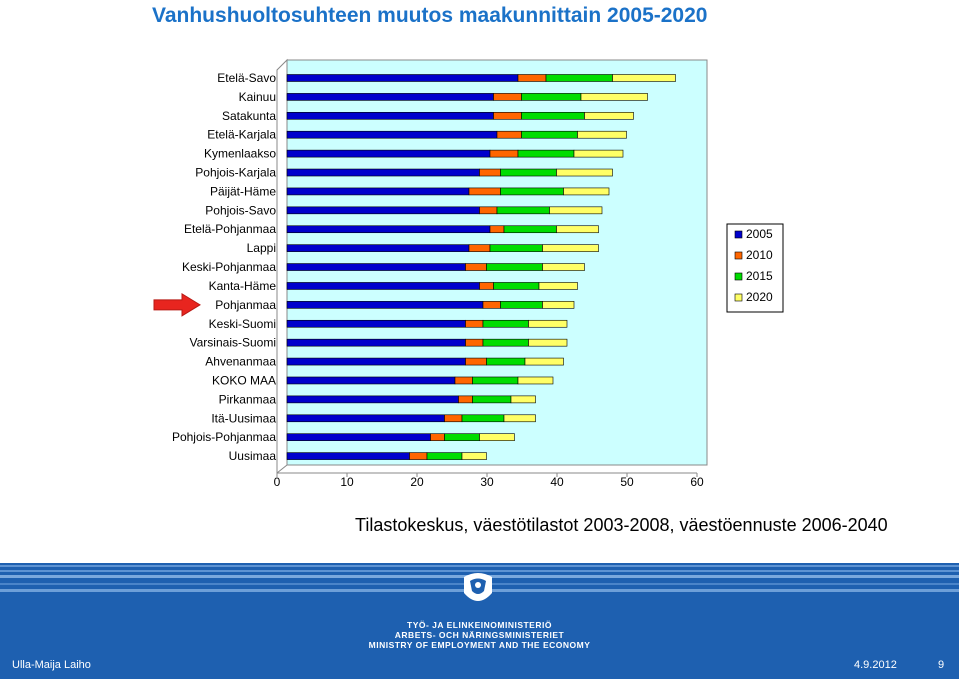 This screenshot has width=959, height=679. I want to click on category-label: Satakunta, so click(249, 116).